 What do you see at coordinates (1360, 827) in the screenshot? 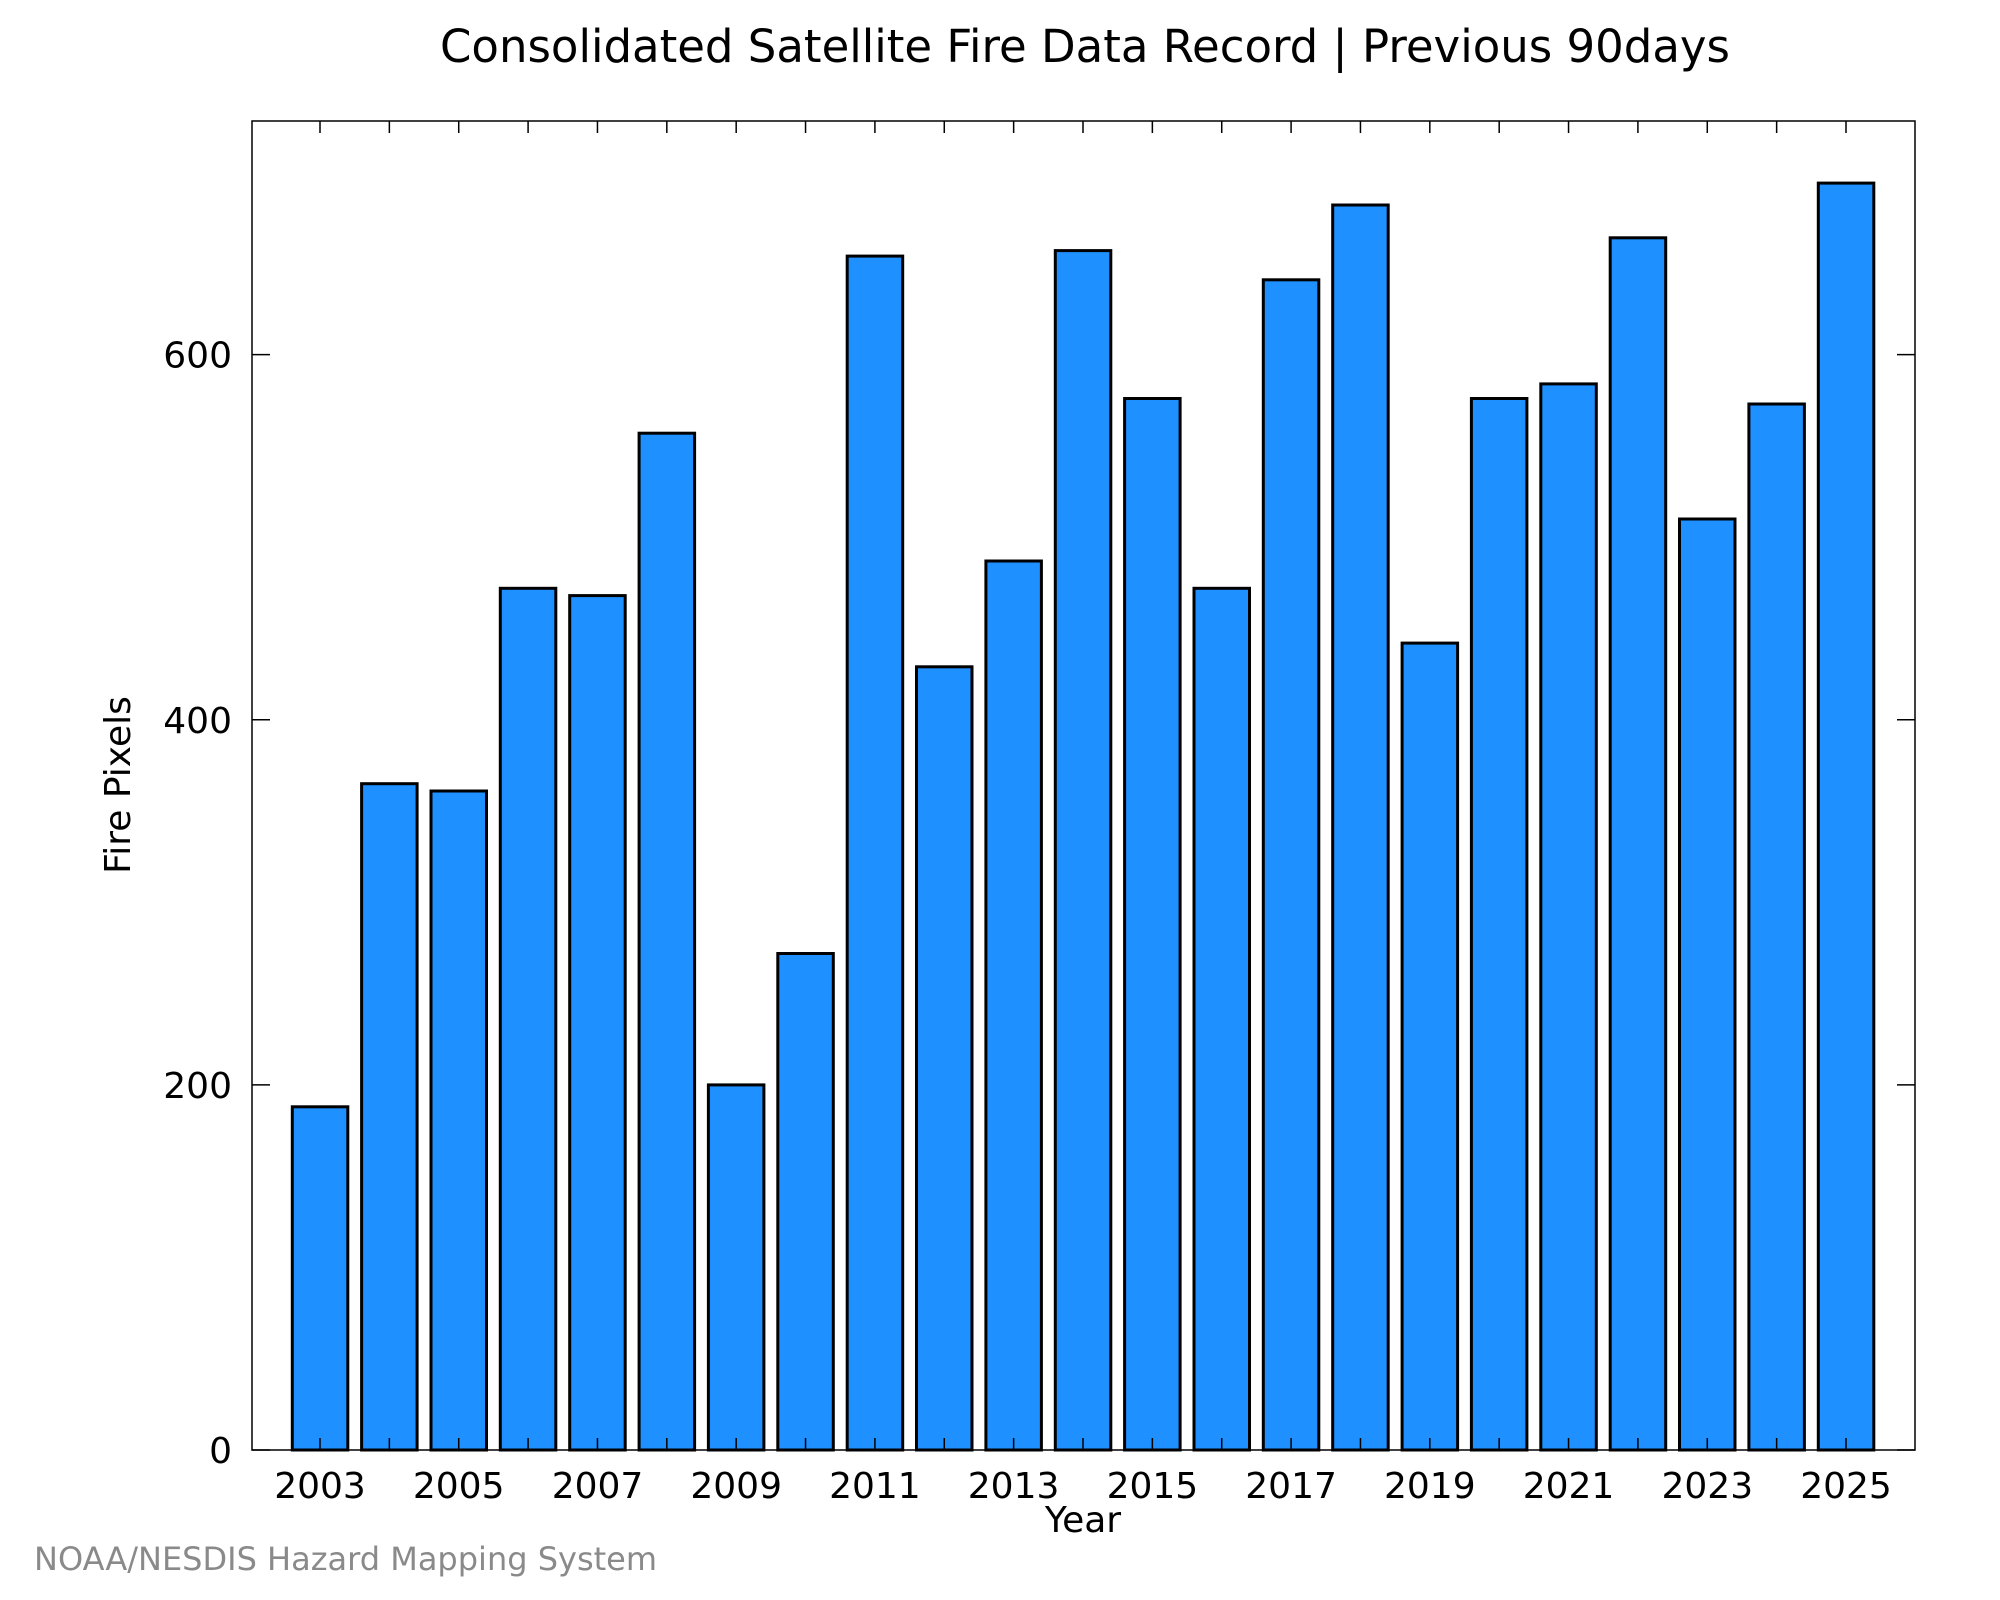
I see `bar-2018` at bounding box center [1360, 827].